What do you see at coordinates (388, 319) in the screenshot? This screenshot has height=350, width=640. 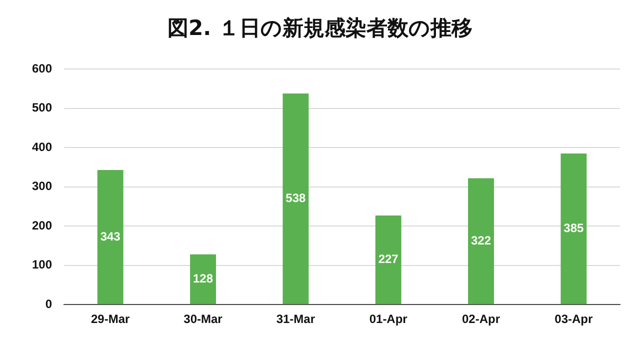 I see `x-tick-label: 01-Apr` at bounding box center [388, 319].